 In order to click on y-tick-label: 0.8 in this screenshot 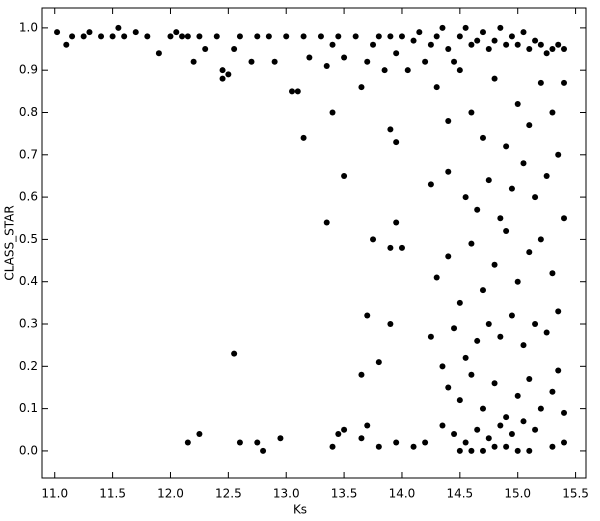, I will do `click(28, 112)`.